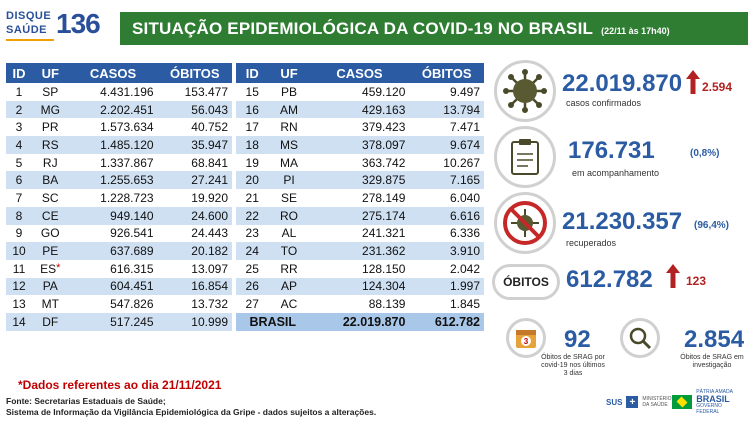  Describe the element at coordinates (609, 279) in the screenshot. I see `deaths-value: 612.782` at that location.